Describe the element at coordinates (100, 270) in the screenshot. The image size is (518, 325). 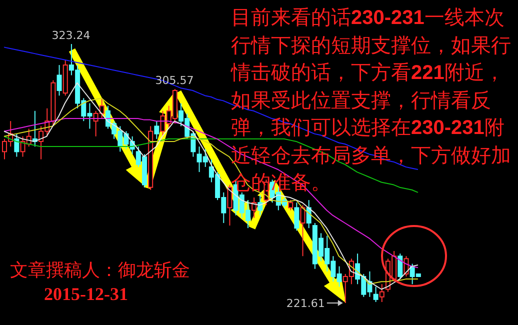
I see `annotation: 文章撰稿人：御龙斩金` at that location.